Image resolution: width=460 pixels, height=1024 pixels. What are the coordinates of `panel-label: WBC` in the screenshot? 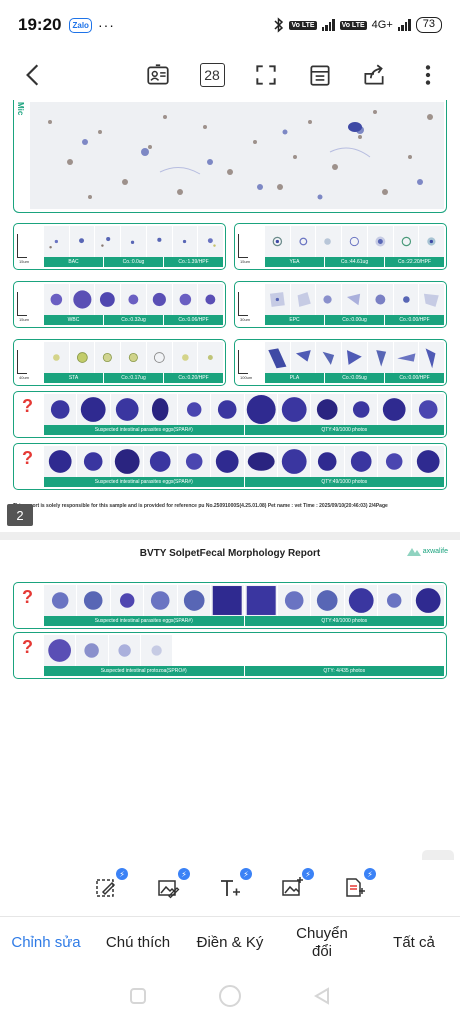 It's located at (73, 320).